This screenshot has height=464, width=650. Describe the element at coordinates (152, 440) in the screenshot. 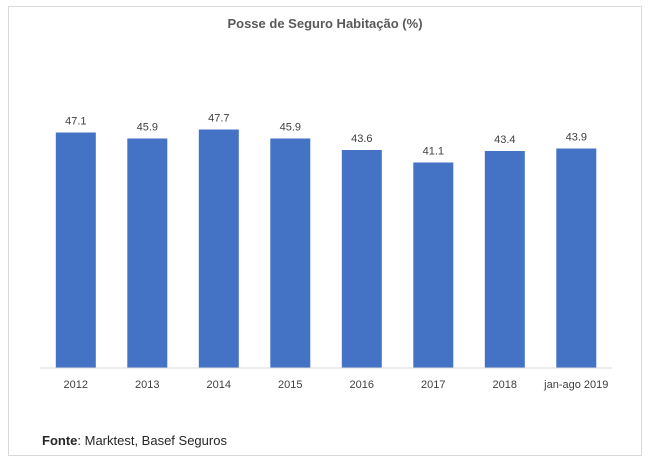

I see `source-text: : Marktest, Basef Seguros` at that location.